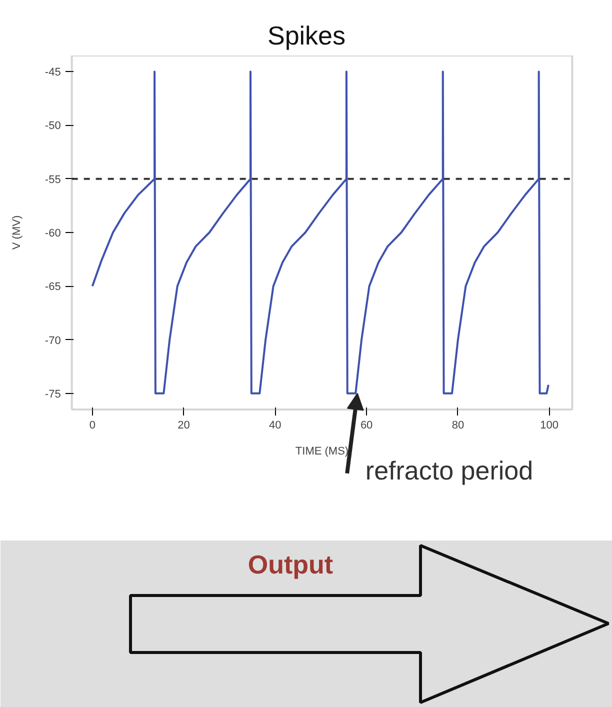  I want to click on x-tick-label: 100, so click(549, 426).